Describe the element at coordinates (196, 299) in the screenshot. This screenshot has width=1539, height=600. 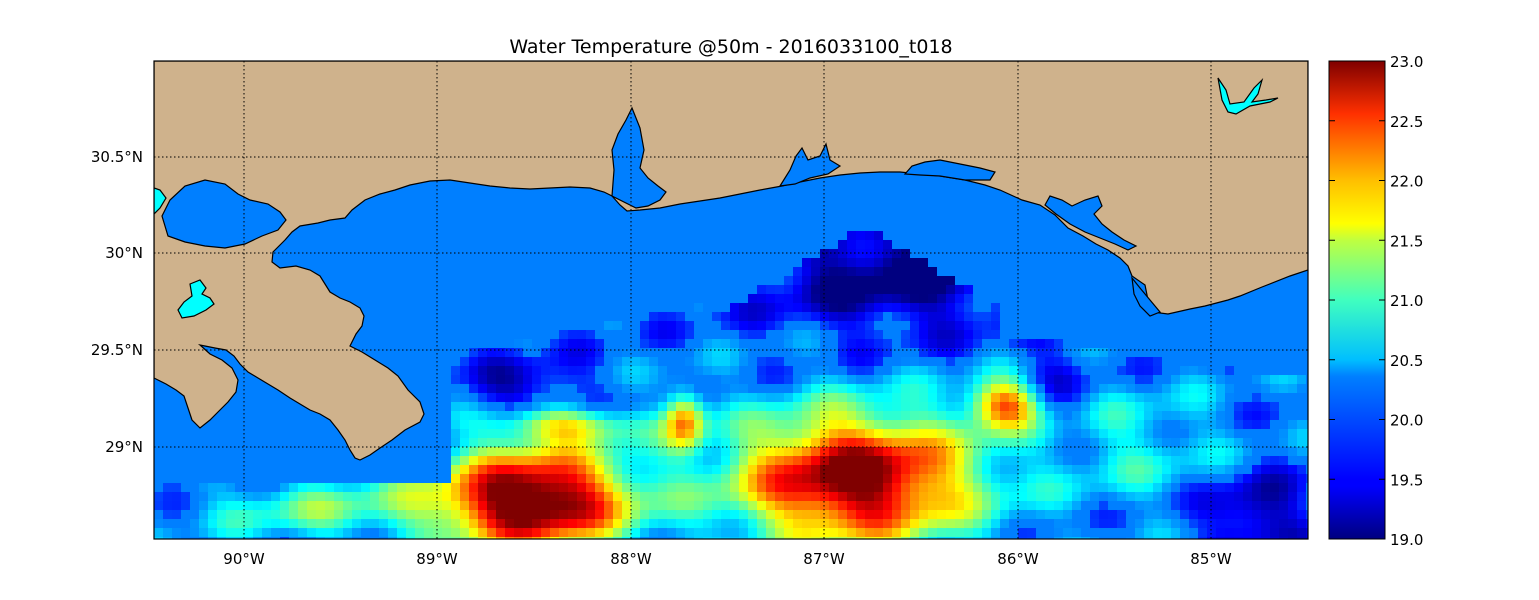
I see `lake-salvador` at that location.